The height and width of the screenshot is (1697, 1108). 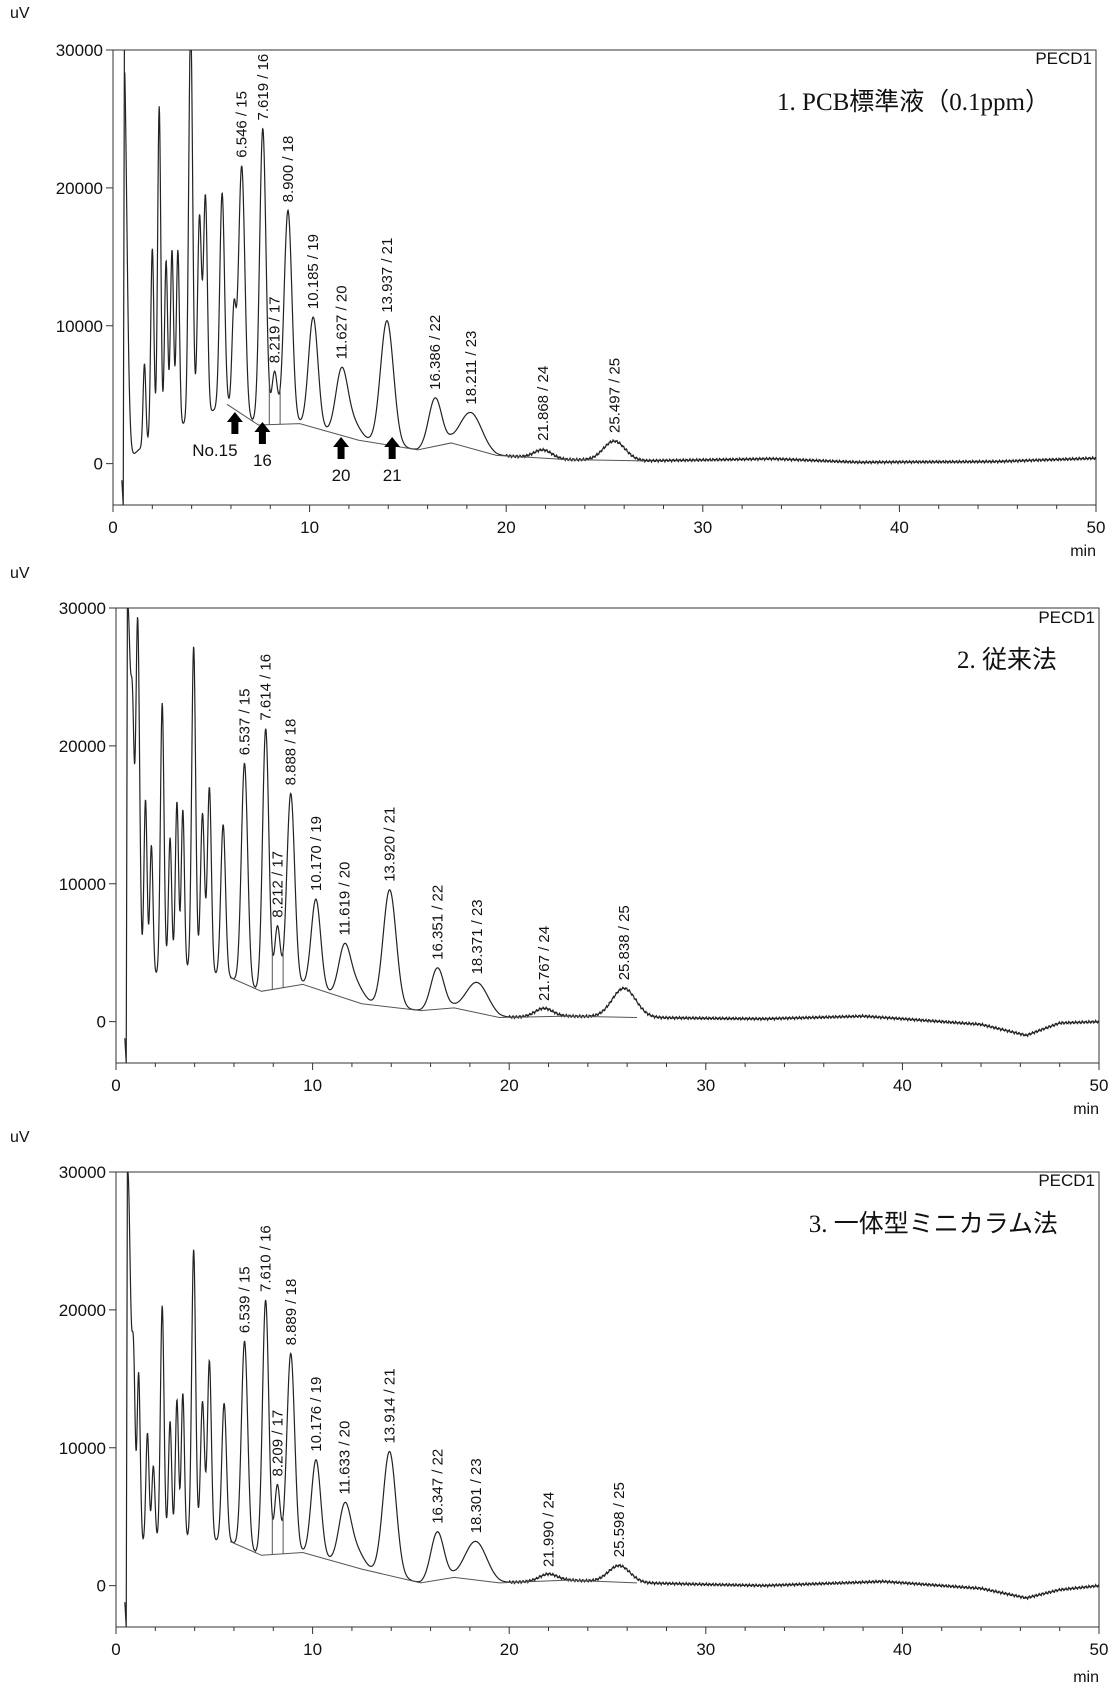 What do you see at coordinates (266, 687) in the screenshot?
I see `peak-label: 7.614 / 16` at bounding box center [266, 687].